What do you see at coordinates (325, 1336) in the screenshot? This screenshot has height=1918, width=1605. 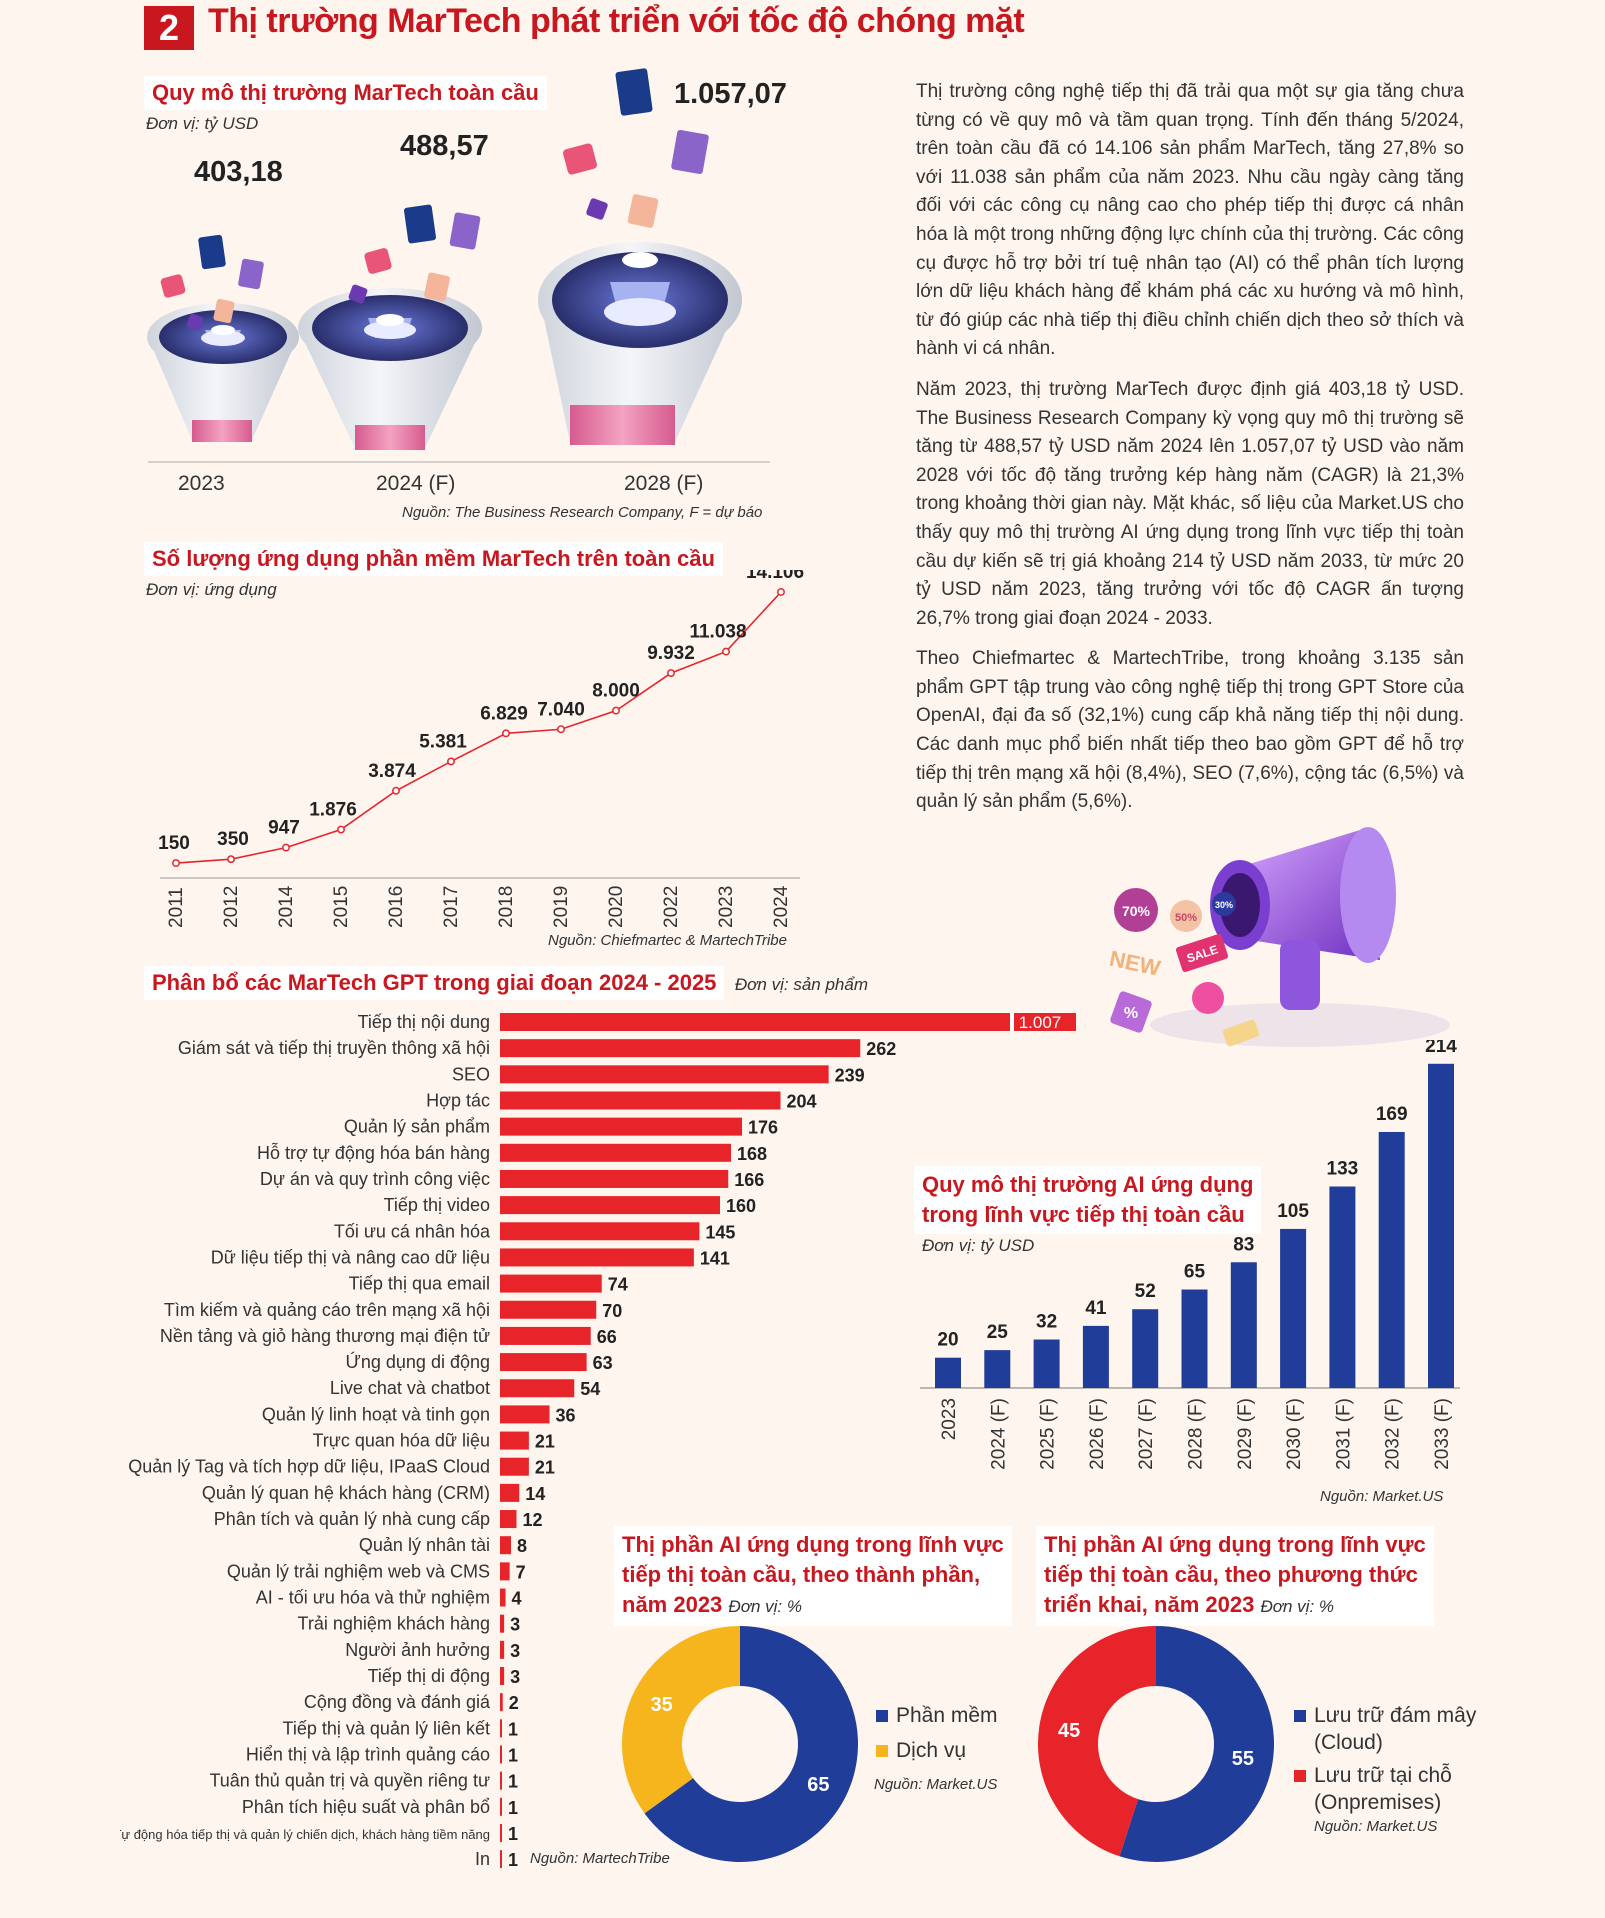 I see `gpt-dist-category: Nền tảng và giỏ hàng thương mại điện tử` at bounding box center [325, 1336].